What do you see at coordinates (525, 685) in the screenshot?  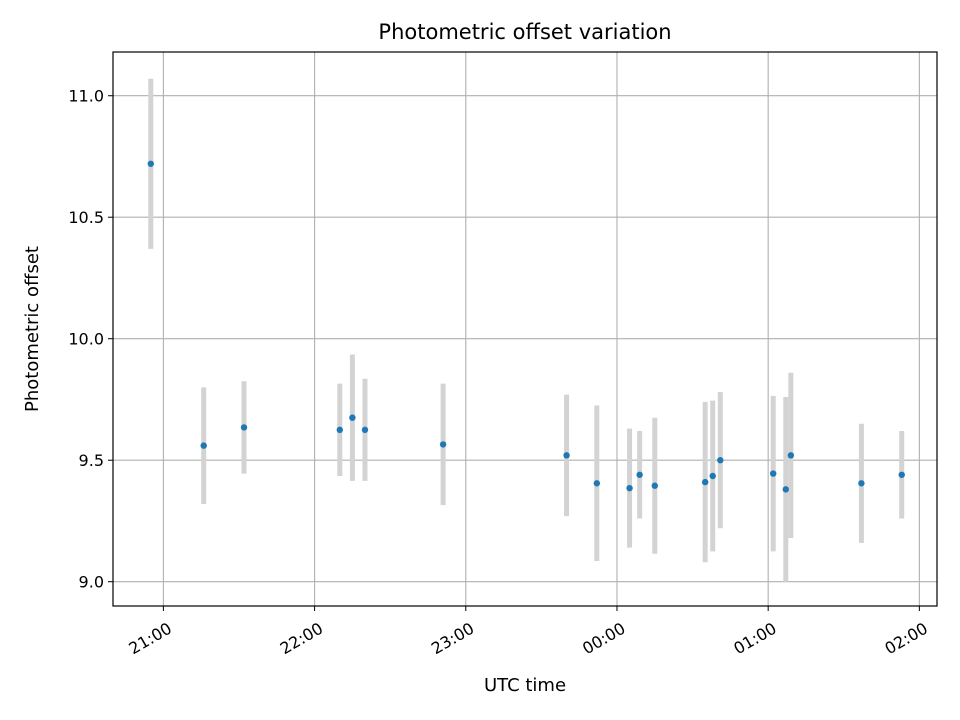 I see `x-axis-label: UTC time` at bounding box center [525, 685].